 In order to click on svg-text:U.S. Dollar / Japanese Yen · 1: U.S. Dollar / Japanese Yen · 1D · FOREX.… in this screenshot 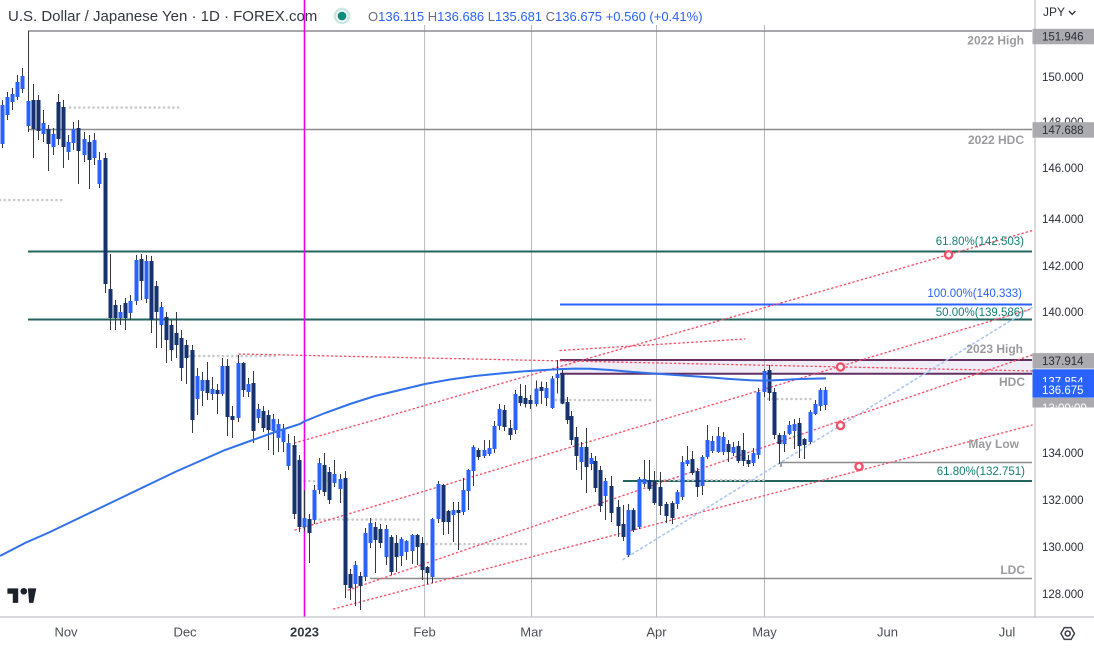, I will do `click(162, 16)`.